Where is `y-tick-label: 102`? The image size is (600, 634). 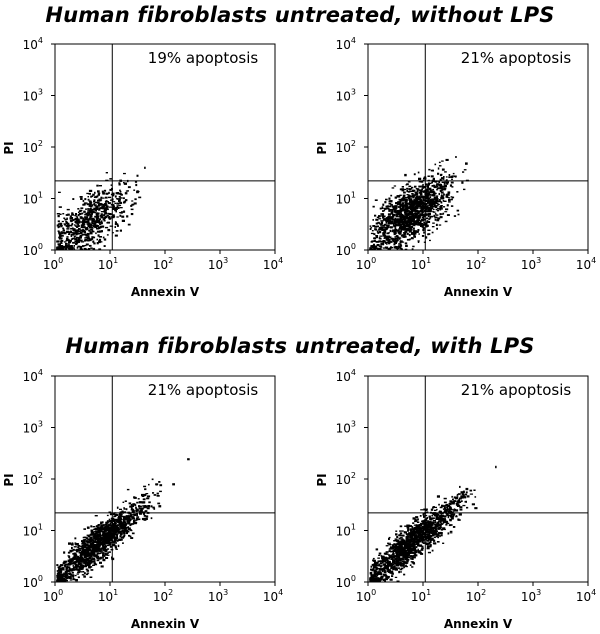
y-tick-label: 102 is located at coordinates (346, 479).